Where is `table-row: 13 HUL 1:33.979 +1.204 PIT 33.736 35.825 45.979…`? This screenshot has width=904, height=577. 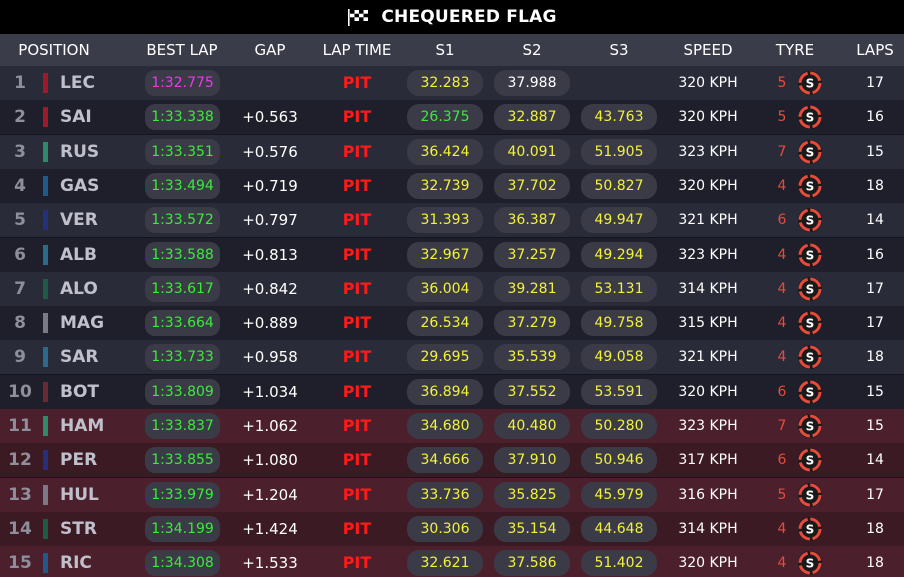 table-row: 13 HUL 1:33.979 +1.204 PIT 33.736 35.825 45.979… is located at coordinates (452, 494).